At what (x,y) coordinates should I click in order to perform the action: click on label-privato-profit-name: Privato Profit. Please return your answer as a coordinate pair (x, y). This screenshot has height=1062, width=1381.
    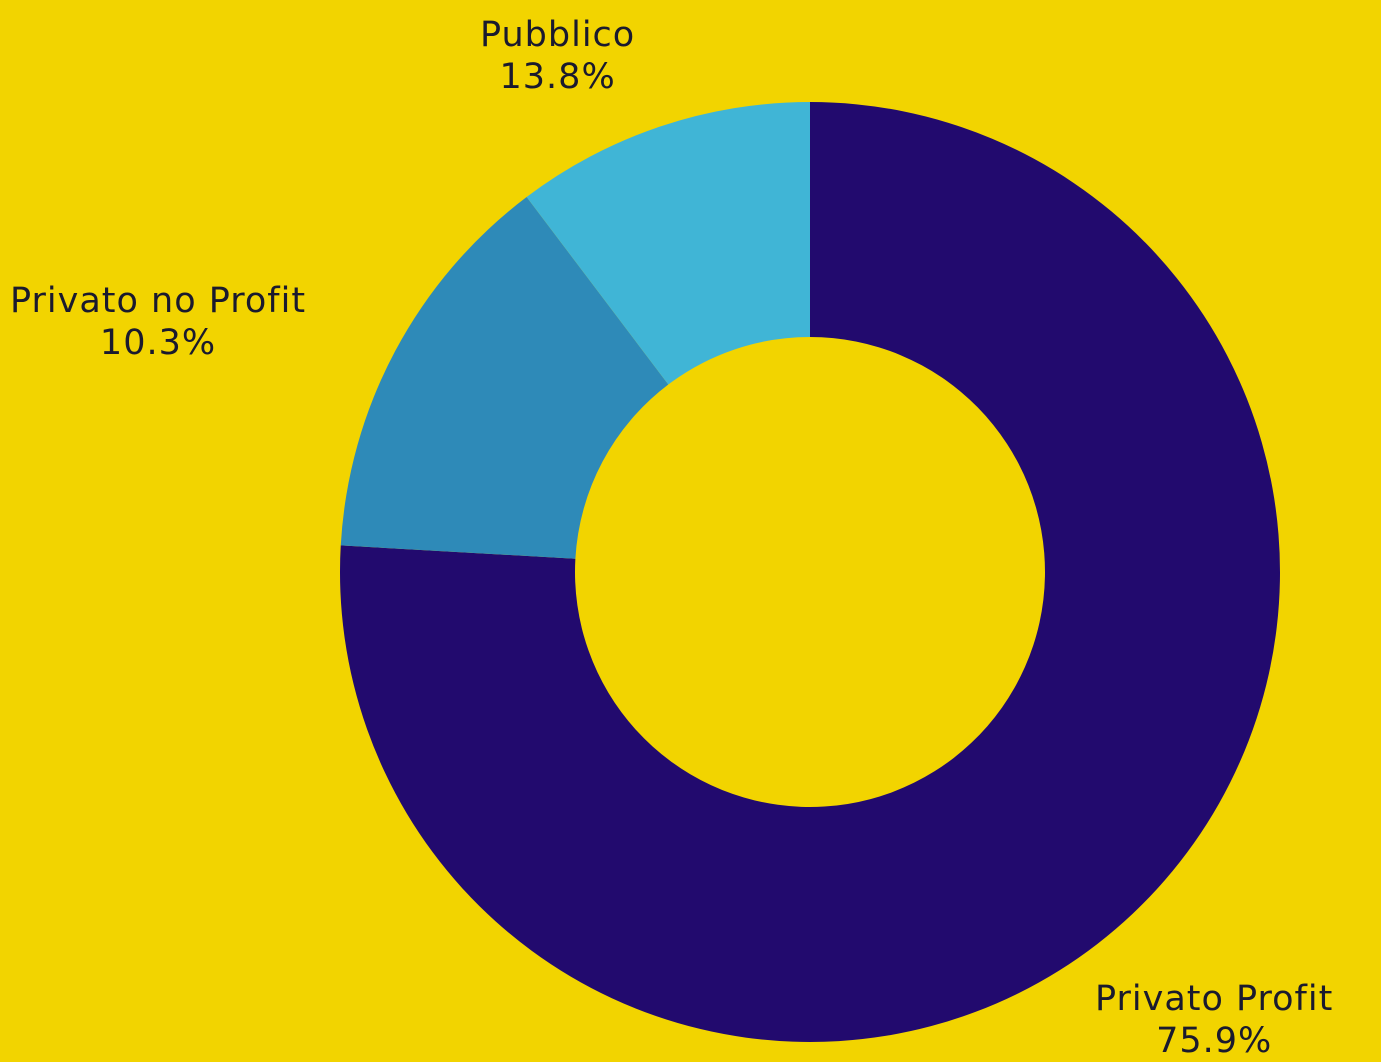
    Looking at the image, I should click on (1214, 999).